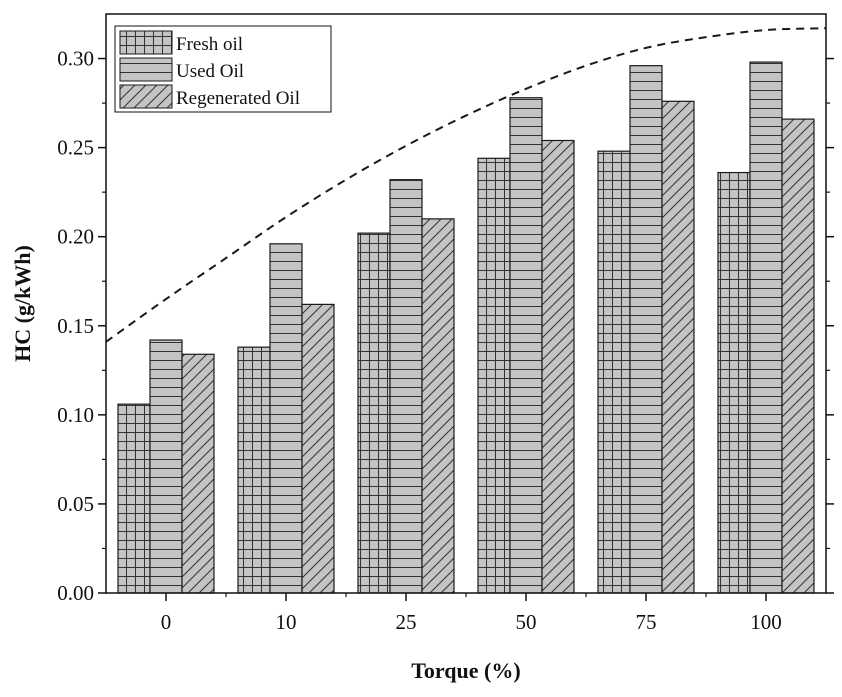 This screenshot has height=697, width=842. What do you see at coordinates (75, 326) in the screenshot?
I see `y-tick-label: 0.15` at bounding box center [75, 326].